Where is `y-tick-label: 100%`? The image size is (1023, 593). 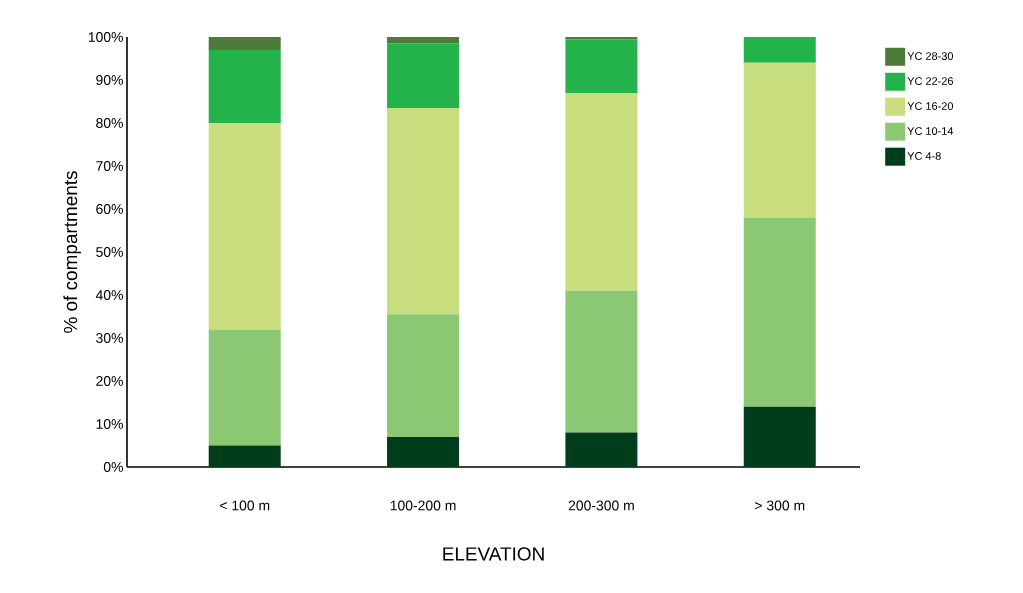 y-tick-label: 100% is located at coordinates (105, 37).